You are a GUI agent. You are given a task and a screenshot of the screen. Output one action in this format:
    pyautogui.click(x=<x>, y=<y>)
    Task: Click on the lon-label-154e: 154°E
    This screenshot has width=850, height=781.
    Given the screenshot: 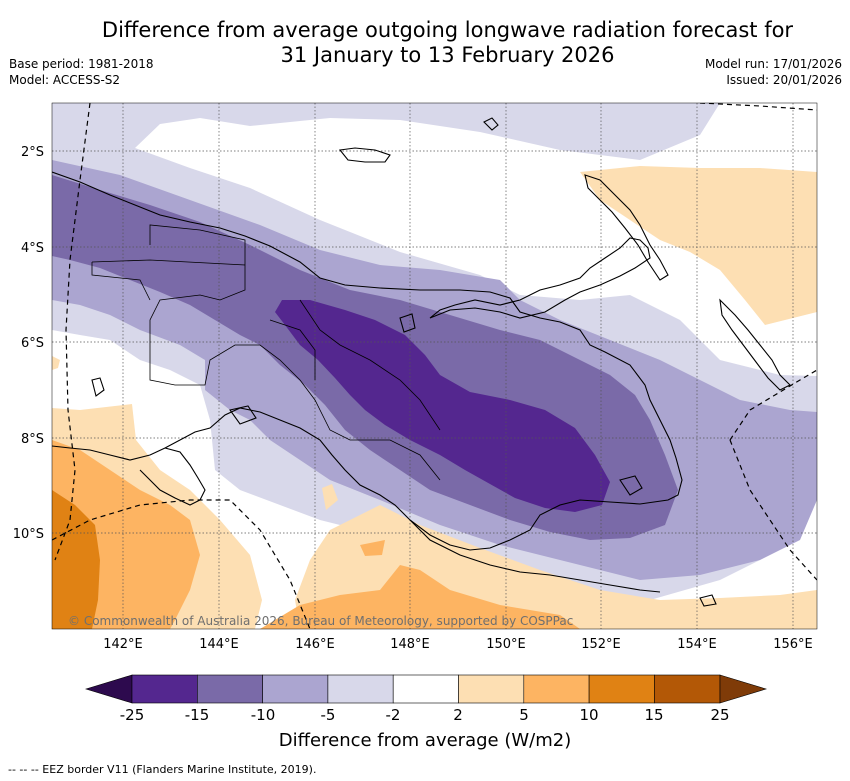 What is the action you would take?
    pyautogui.click(x=697, y=644)
    